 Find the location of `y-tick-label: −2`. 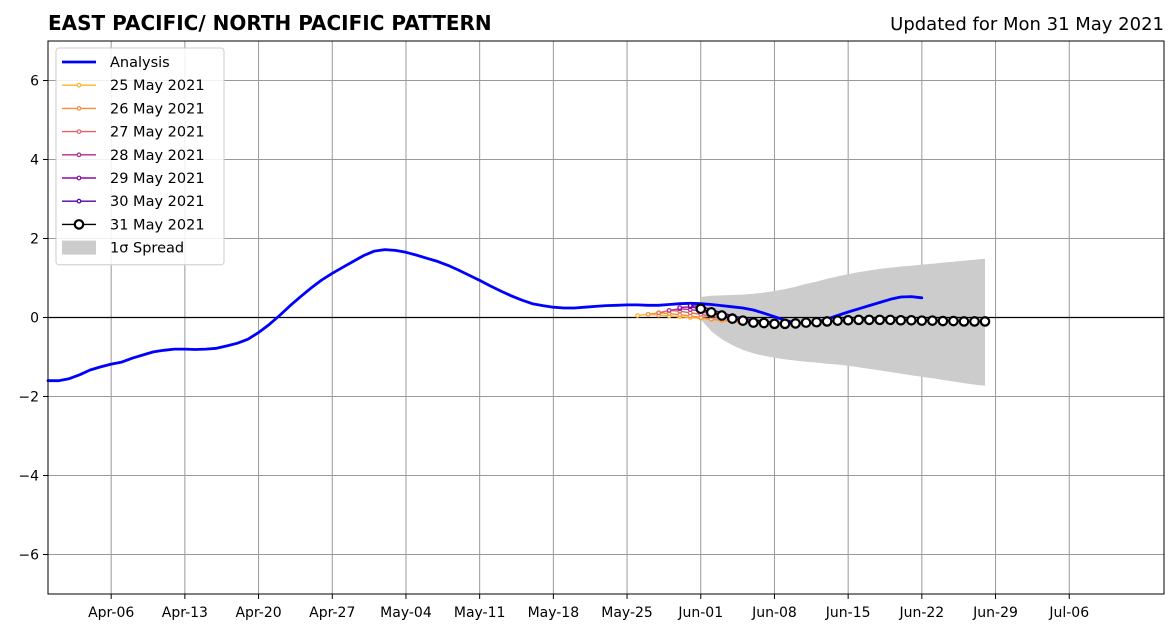

y-tick-label: −2 is located at coordinates (28, 398).